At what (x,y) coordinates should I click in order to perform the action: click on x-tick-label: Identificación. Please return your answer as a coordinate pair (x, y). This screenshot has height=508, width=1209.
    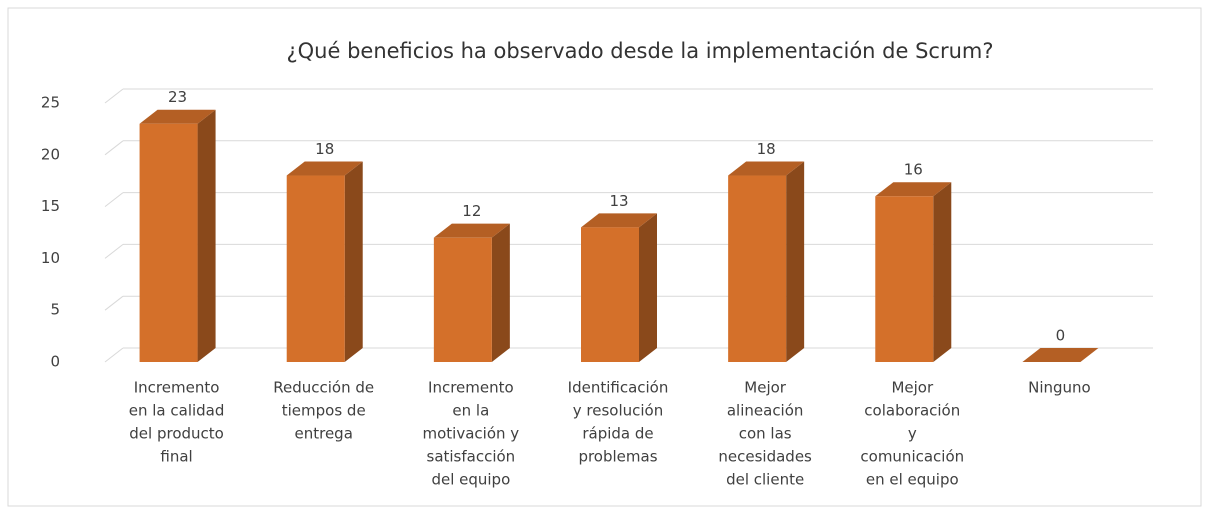
    Looking at the image, I should click on (618, 388).